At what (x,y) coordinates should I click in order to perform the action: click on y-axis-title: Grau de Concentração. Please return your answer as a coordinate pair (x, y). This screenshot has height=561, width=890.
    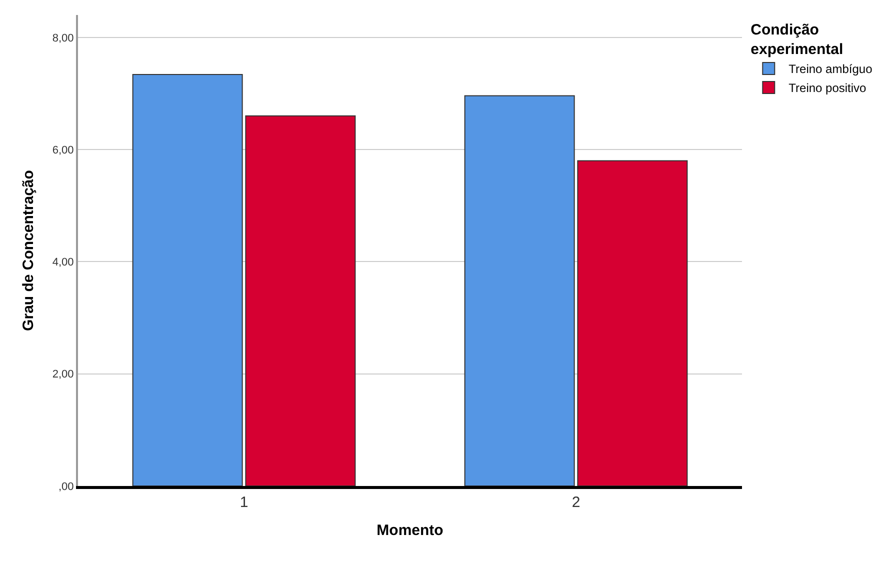
    Looking at the image, I should click on (29, 250).